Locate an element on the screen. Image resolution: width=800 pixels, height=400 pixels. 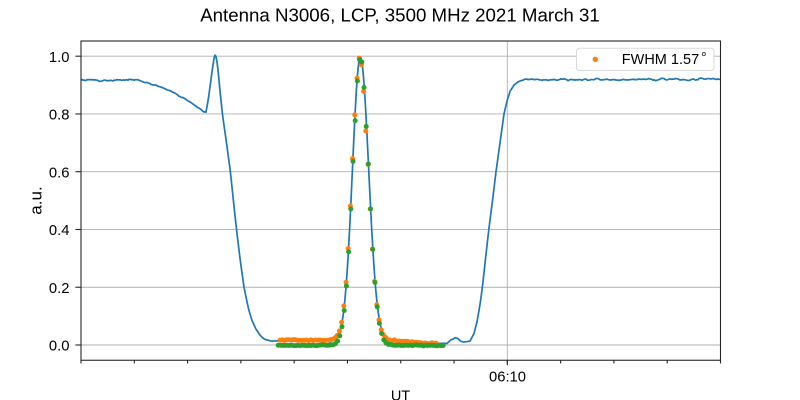
svg-text: 0.4 is located at coordinates (59, 231).